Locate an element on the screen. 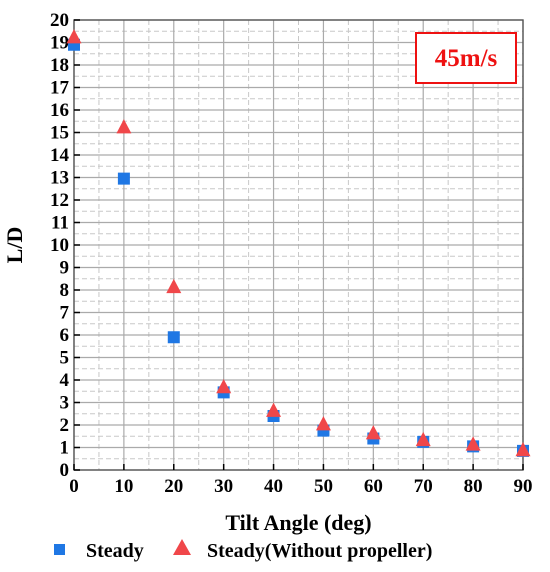  y-tick-label: 5 is located at coordinates (65, 358).